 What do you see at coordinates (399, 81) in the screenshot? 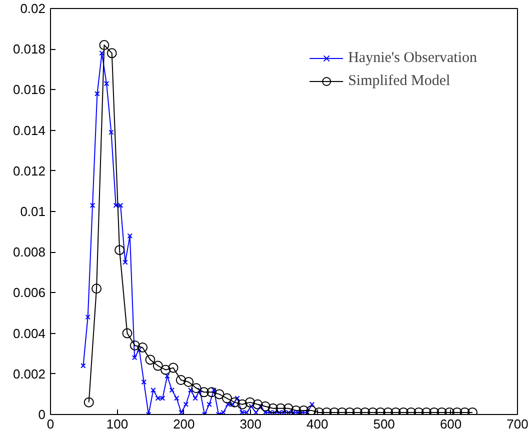
I see `legend-label: Simplifed Model` at bounding box center [399, 81].